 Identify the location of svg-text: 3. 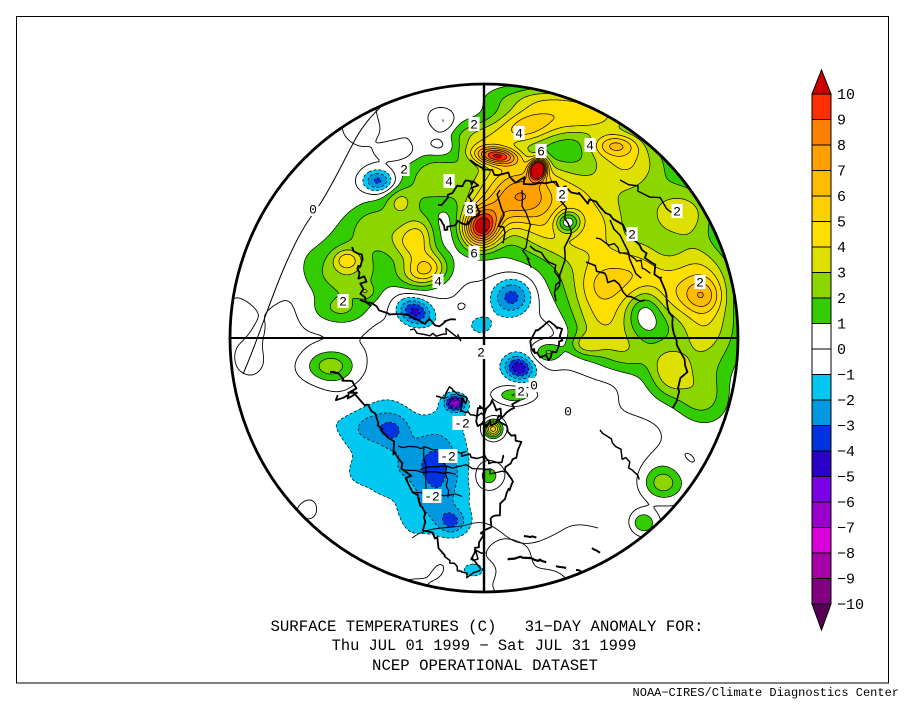
(841, 274).